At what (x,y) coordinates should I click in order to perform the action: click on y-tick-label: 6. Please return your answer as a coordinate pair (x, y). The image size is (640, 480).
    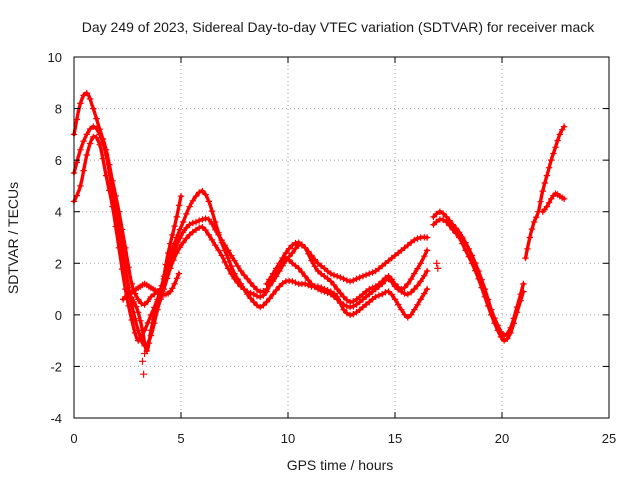
    Looking at the image, I should click on (58, 160).